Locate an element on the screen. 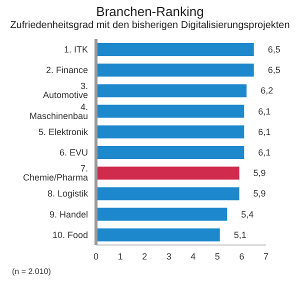  x-tick-label: 6 is located at coordinates (241, 256).